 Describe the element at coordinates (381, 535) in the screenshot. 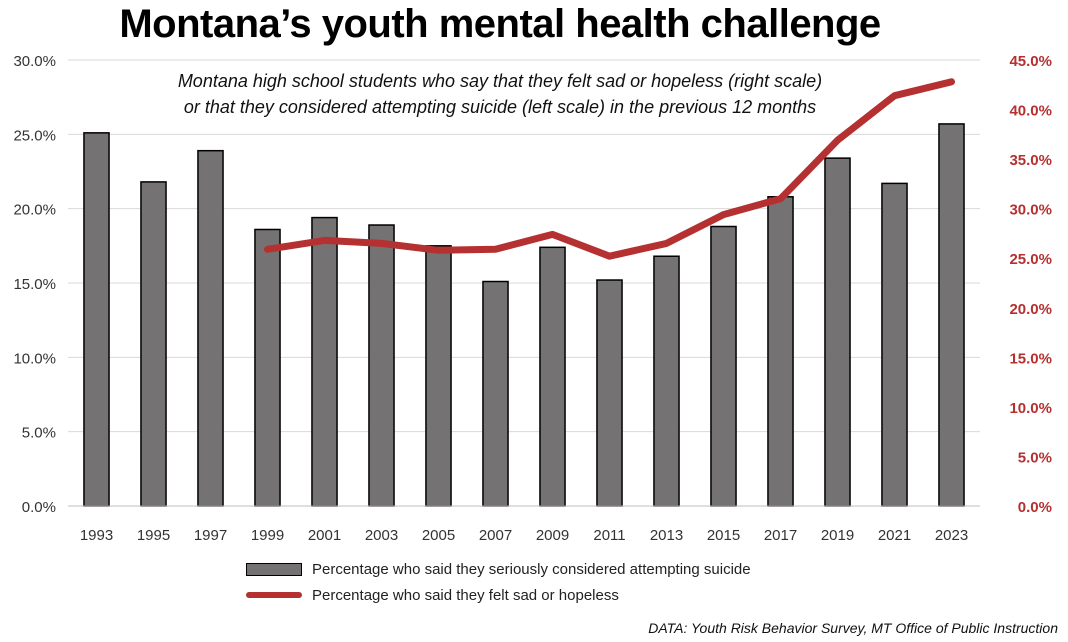

I see `x-tick-label: 2003` at that location.